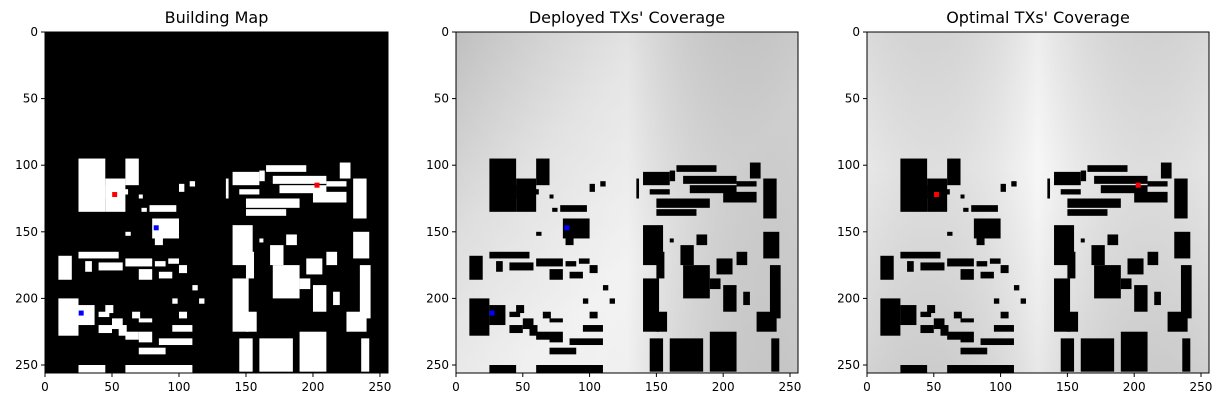  Describe the element at coordinates (1038, 17) in the screenshot. I see `panel-title: Optimal TXs' Coverage` at that location.